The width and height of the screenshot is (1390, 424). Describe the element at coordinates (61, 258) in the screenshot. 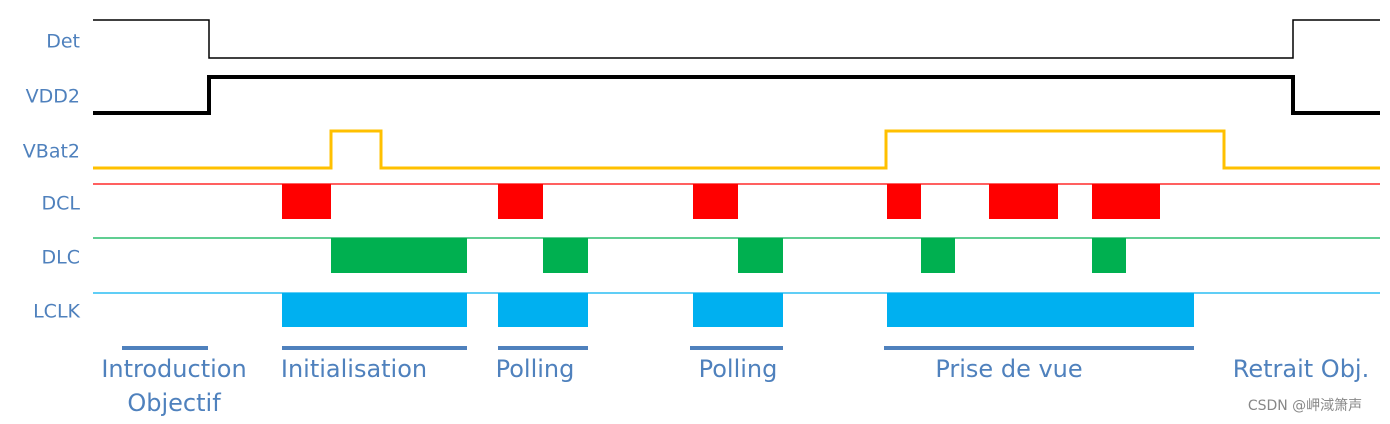

I see `signal-label: DLC` at that location.